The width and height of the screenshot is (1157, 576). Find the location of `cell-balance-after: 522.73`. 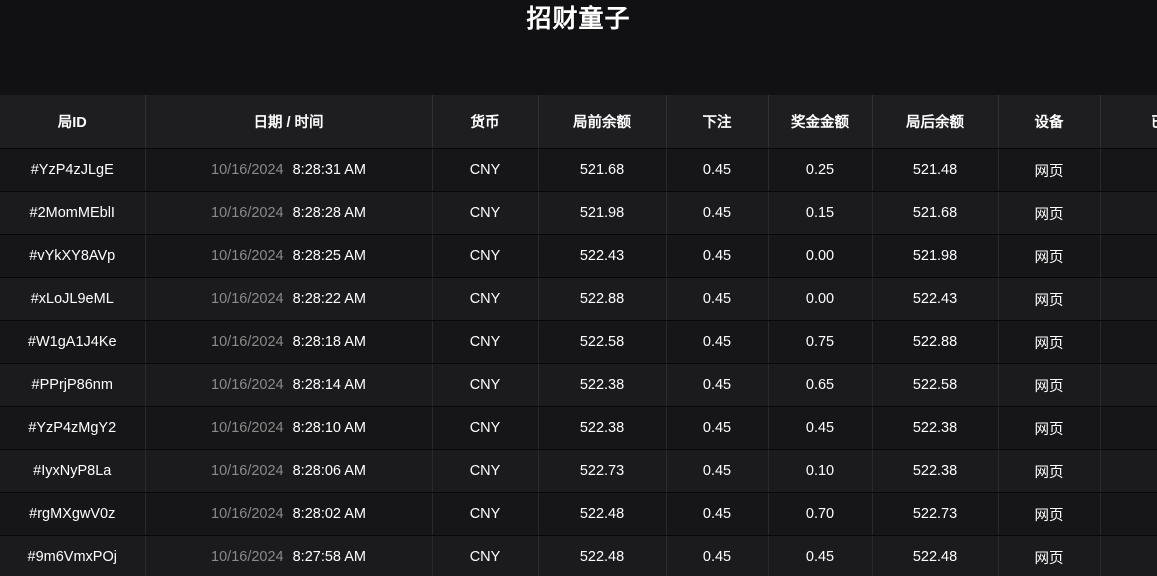

cell-balance-after: 522.73 is located at coordinates (935, 514).